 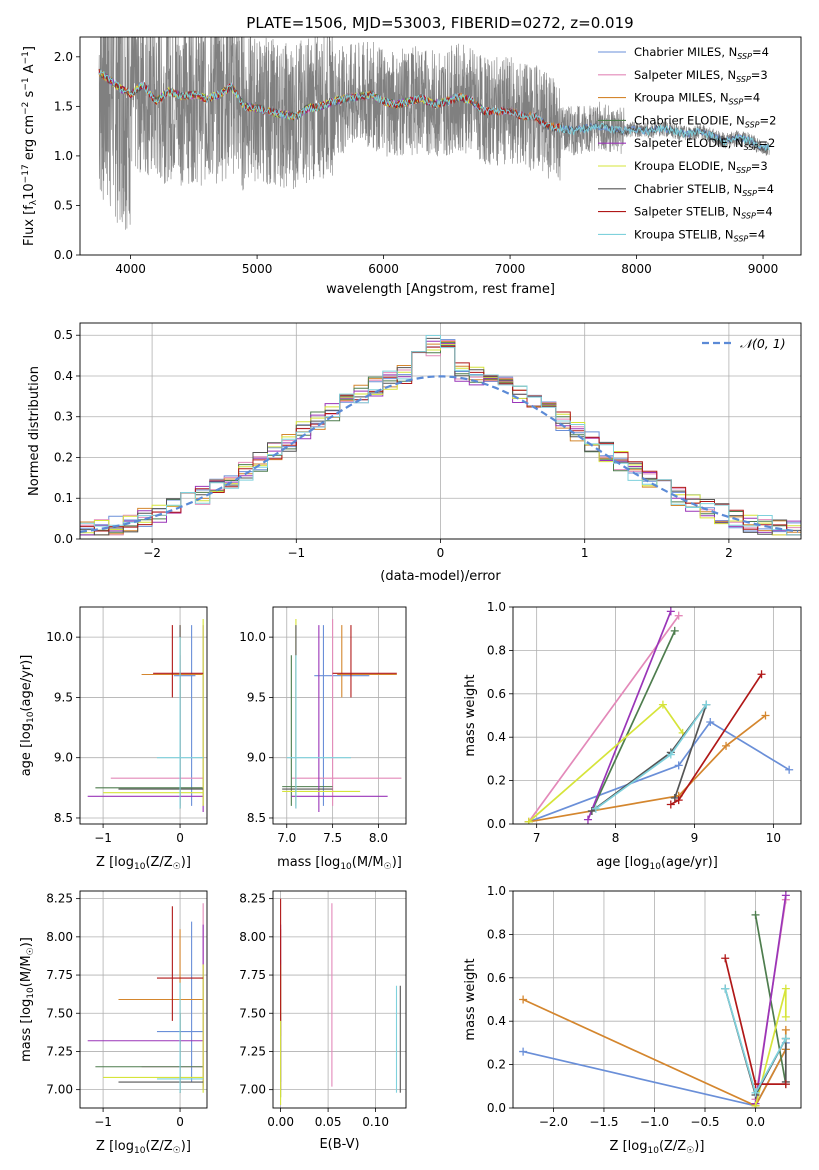 What do you see at coordinates (63, 57) in the screenshot?
I see `y-tick-label: 2.0` at bounding box center [63, 57].